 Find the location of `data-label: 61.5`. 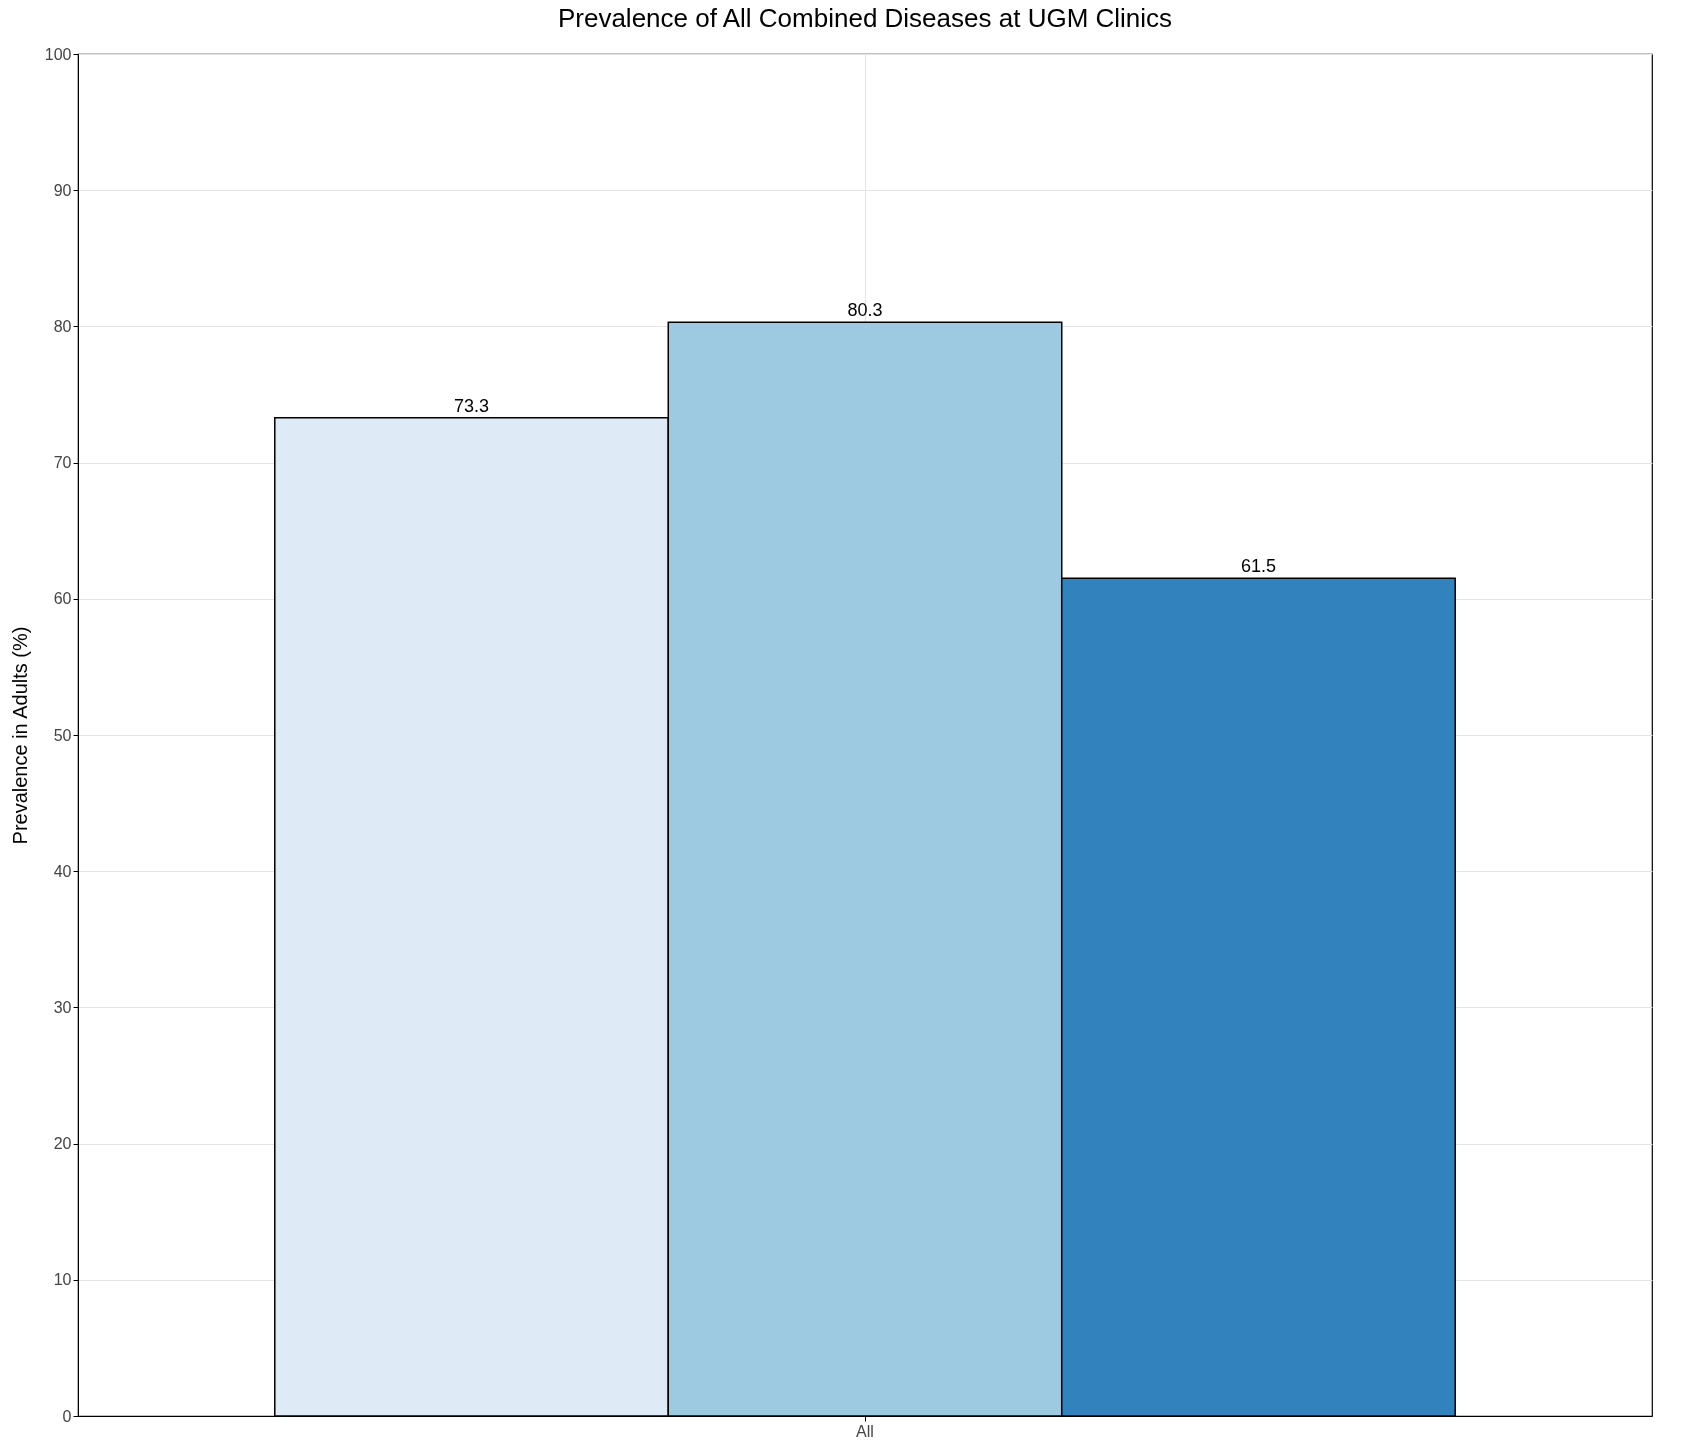

data-label: 61.5 is located at coordinates (1258, 566).